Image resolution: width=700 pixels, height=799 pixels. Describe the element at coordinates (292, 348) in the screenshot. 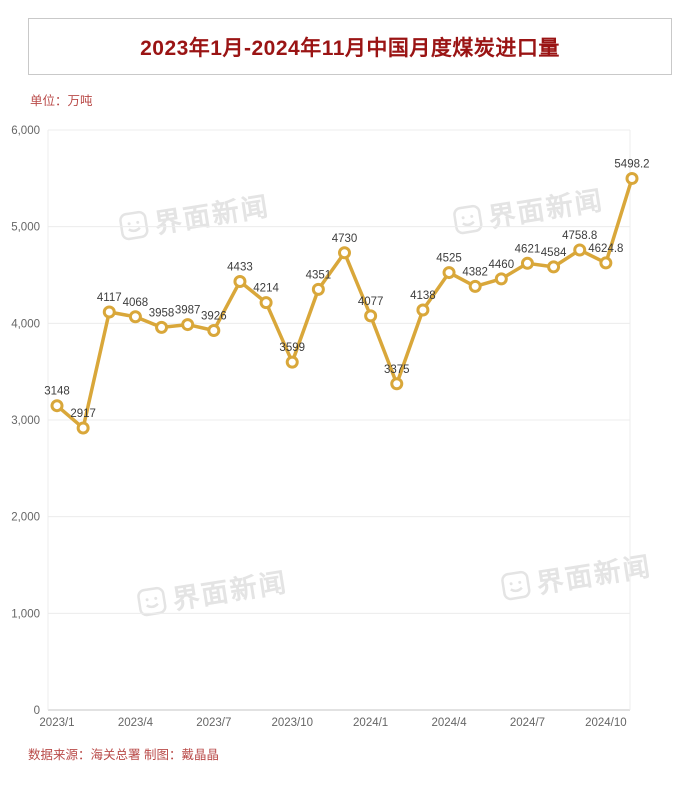

I see `data-point-label: 3599` at that location.